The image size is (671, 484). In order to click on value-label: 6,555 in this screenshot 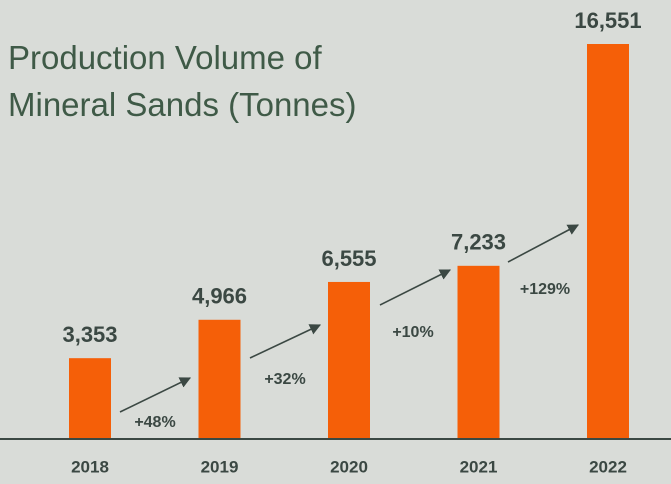, I will do `click(348, 258)`.